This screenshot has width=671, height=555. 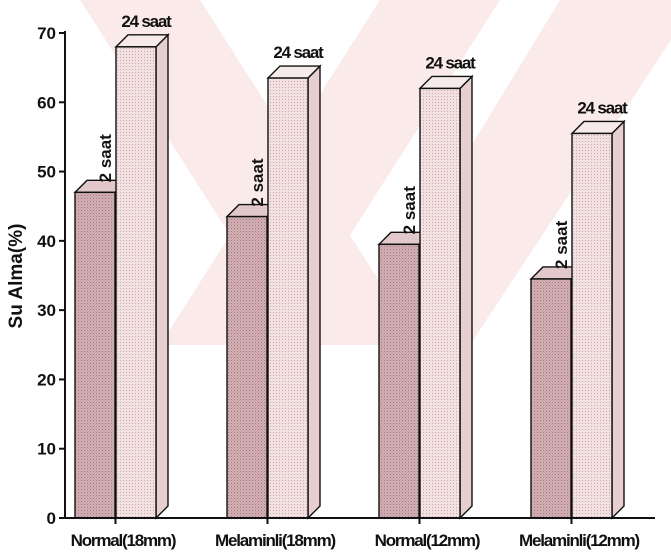 What do you see at coordinates (16, 276) in the screenshot?
I see `y-axis-title: Su Alma(%)` at bounding box center [16, 276].